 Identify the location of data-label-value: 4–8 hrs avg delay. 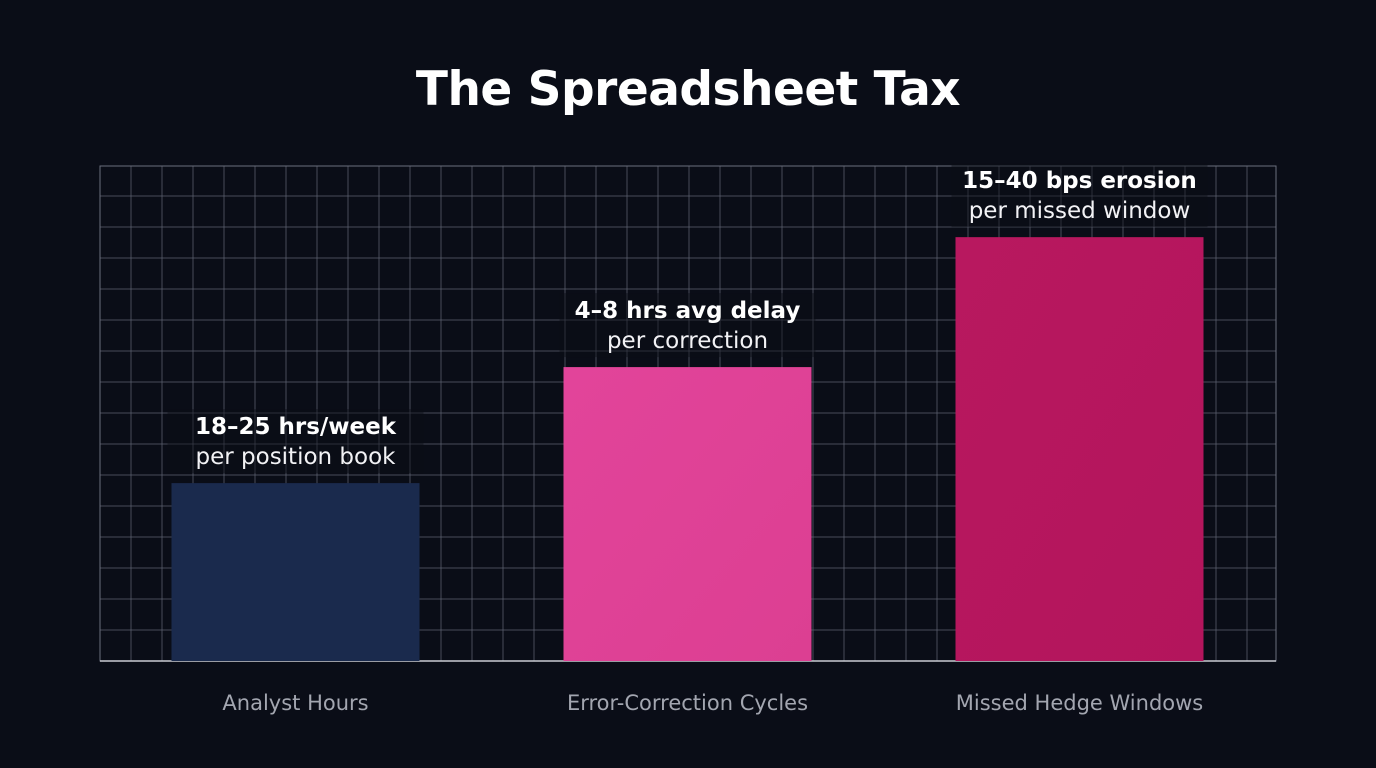
(688, 311).